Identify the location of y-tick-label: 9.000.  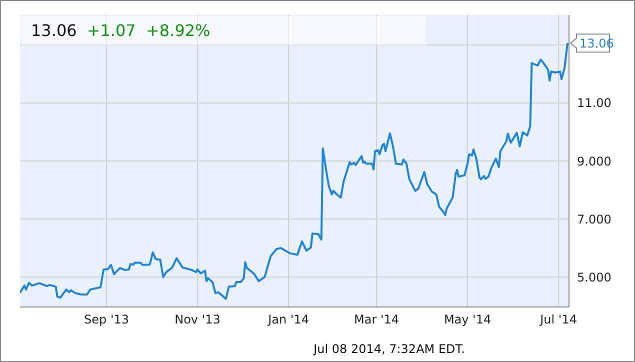
(594, 161).